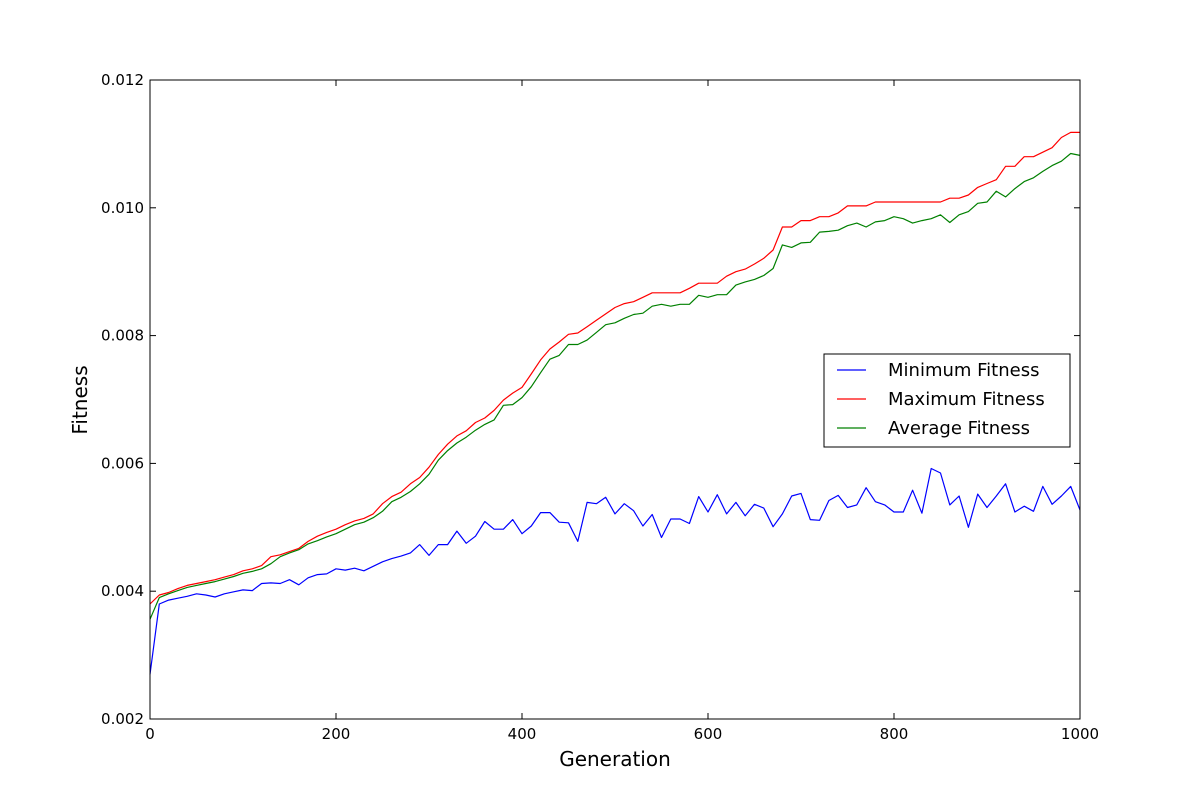 The width and height of the screenshot is (1200, 800). What do you see at coordinates (122, 463) in the screenshot?
I see `y-tick-label: 0.006` at bounding box center [122, 463].